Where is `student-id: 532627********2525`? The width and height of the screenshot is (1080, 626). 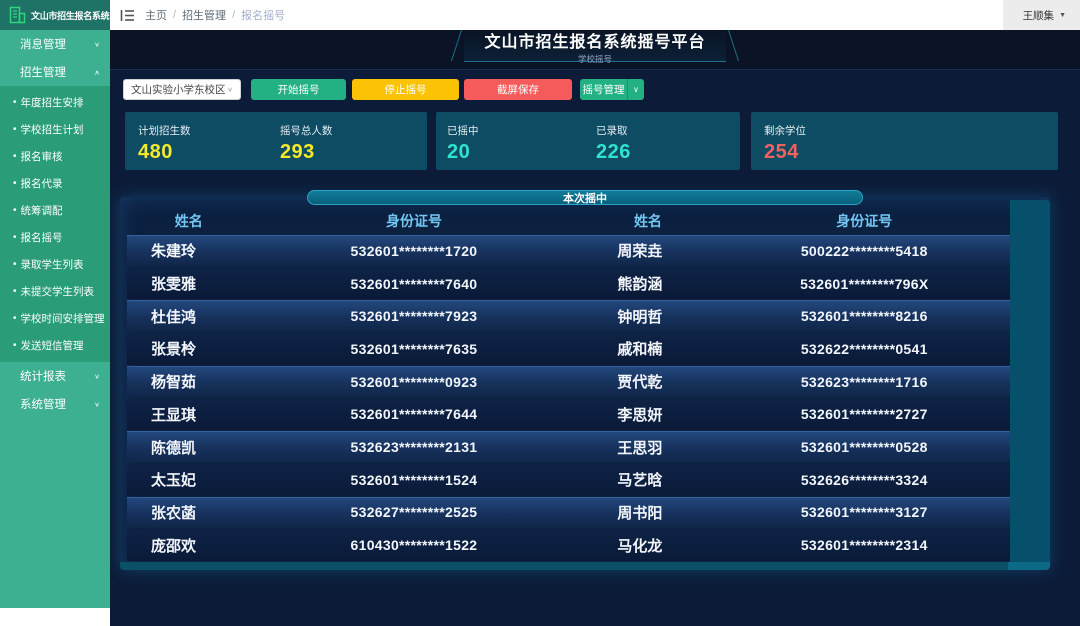
student-id: 532627********2525 is located at coordinates (414, 512).